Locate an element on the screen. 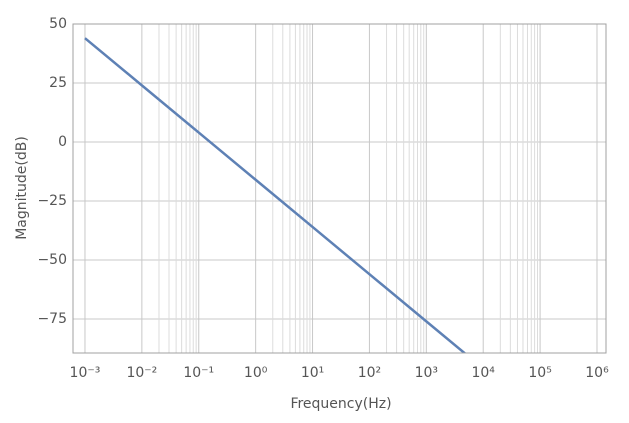 This screenshot has height=423, width=629. x-tick-label: 10¹ is located at coordinates (312, 373).